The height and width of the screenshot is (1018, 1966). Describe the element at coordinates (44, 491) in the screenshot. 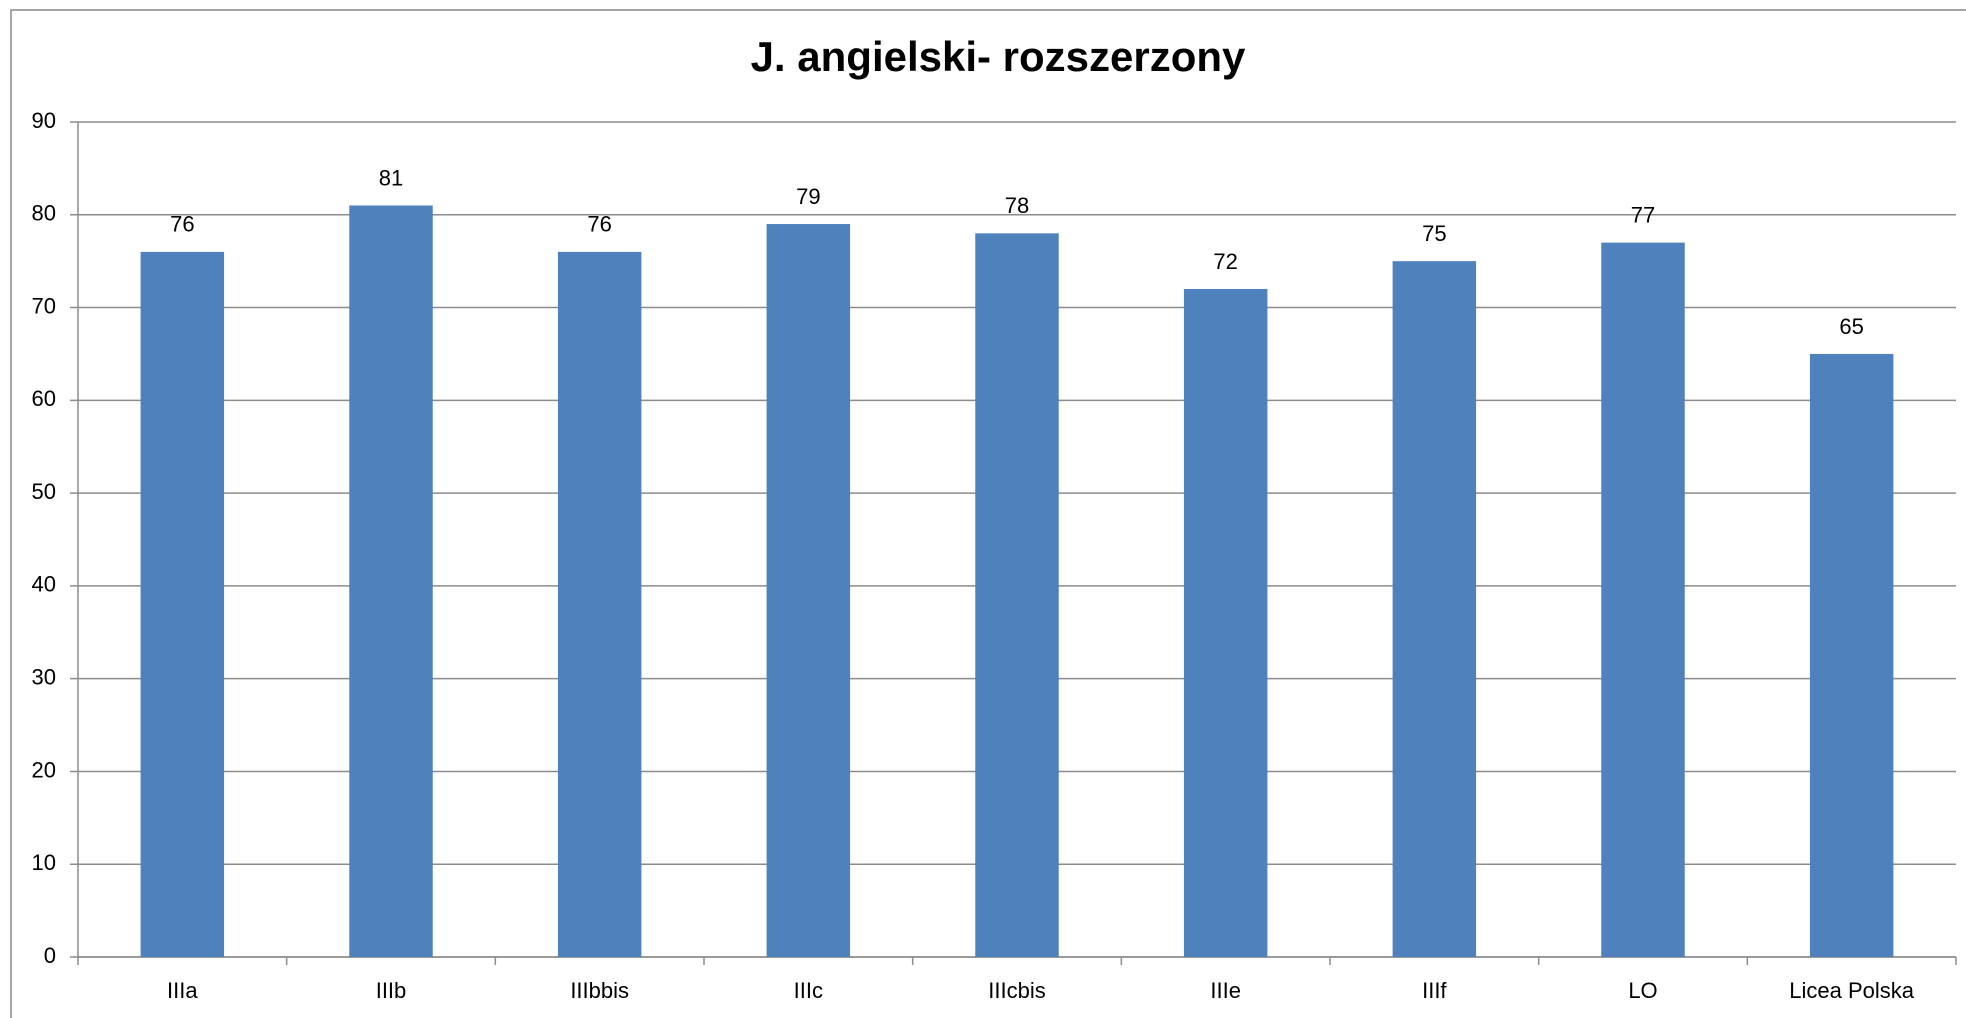

I see `y-tick-label: 50` at that location.